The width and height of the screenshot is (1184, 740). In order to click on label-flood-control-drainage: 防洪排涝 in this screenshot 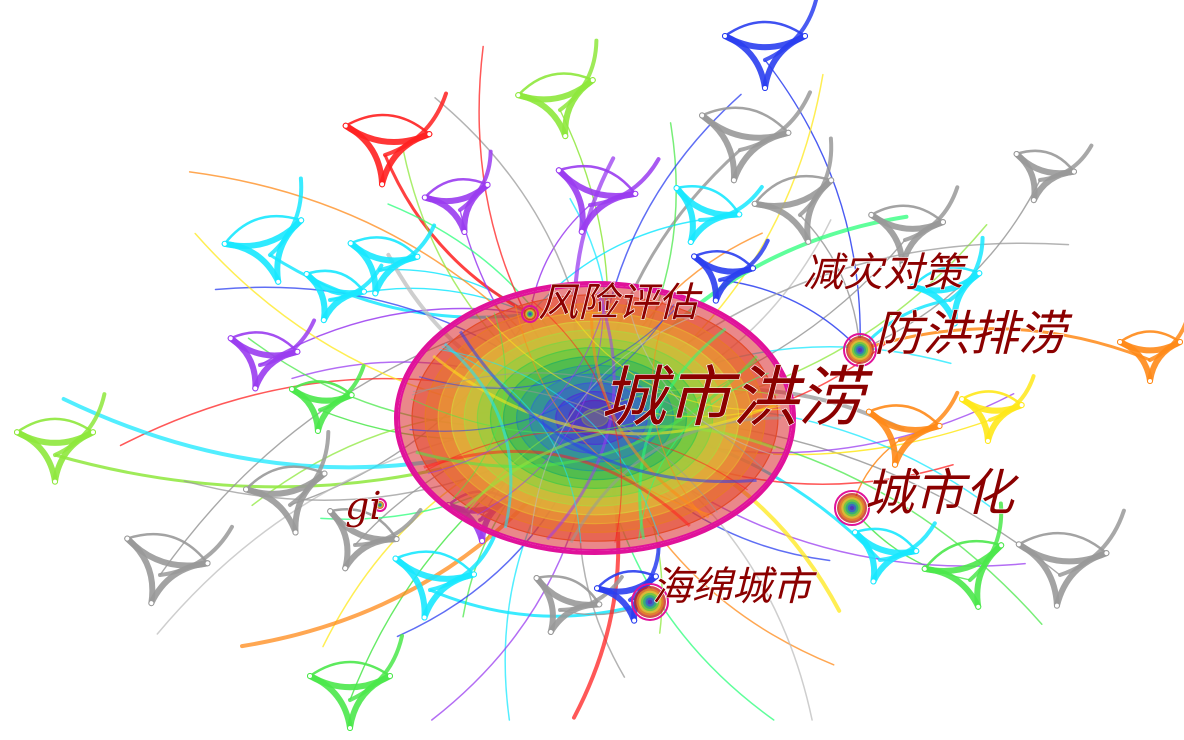, I will do `click(973, 333)`.